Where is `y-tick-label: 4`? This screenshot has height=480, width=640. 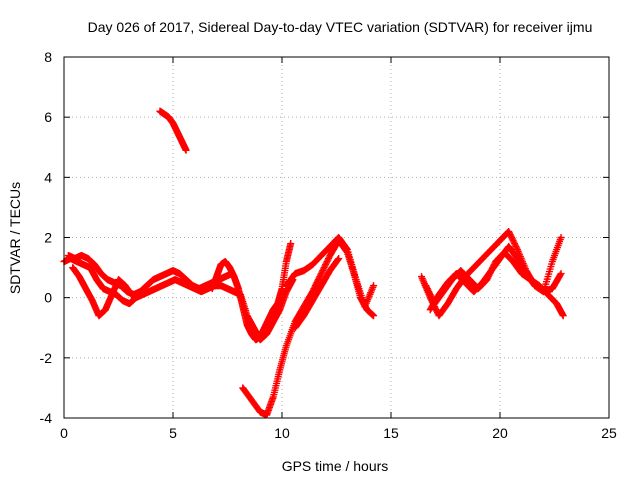
y-tick-label: 4 is located at coordinates (48, 177).